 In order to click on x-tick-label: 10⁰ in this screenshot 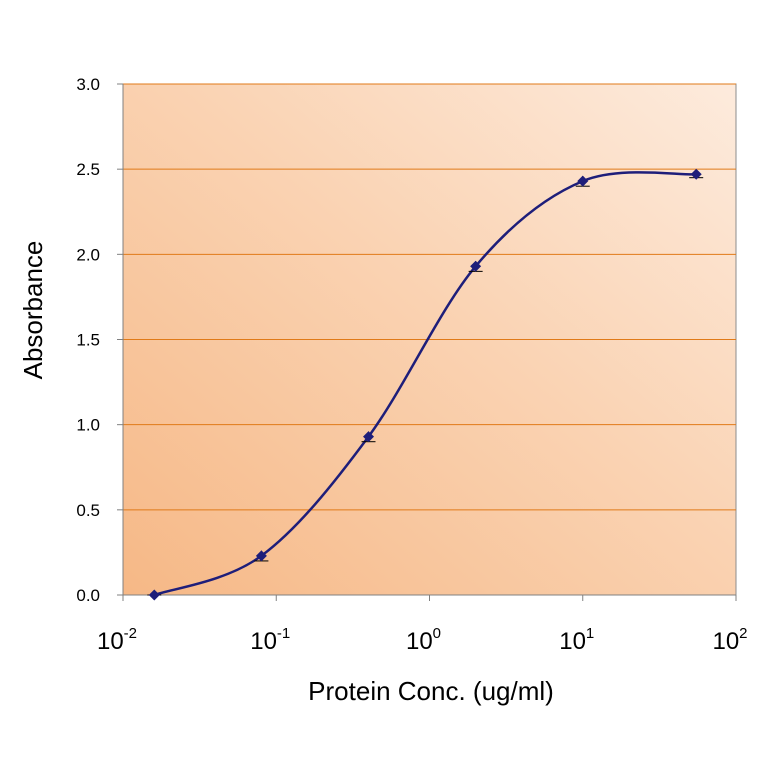, I will do `click(423, 640)`.